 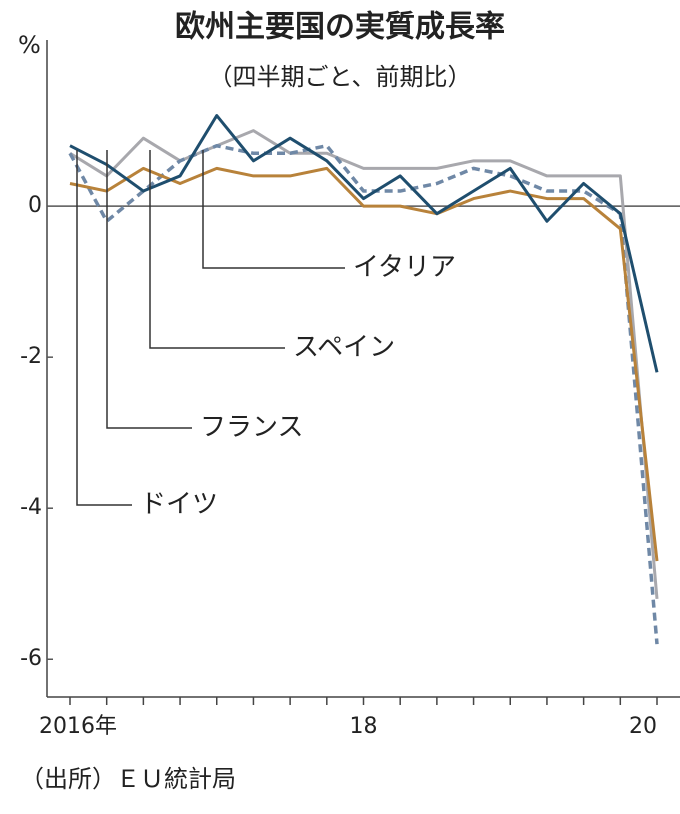 I want to click on legend-label: スペイン, so click(x=344, y=348).